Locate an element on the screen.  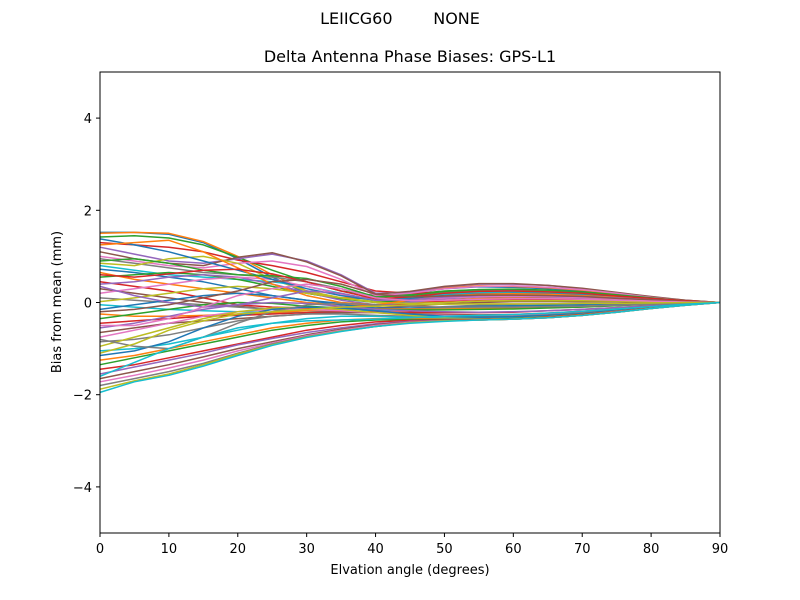
y-axis-ticks: −4 −2 0 2 4 is located at coordinates (86, 304).